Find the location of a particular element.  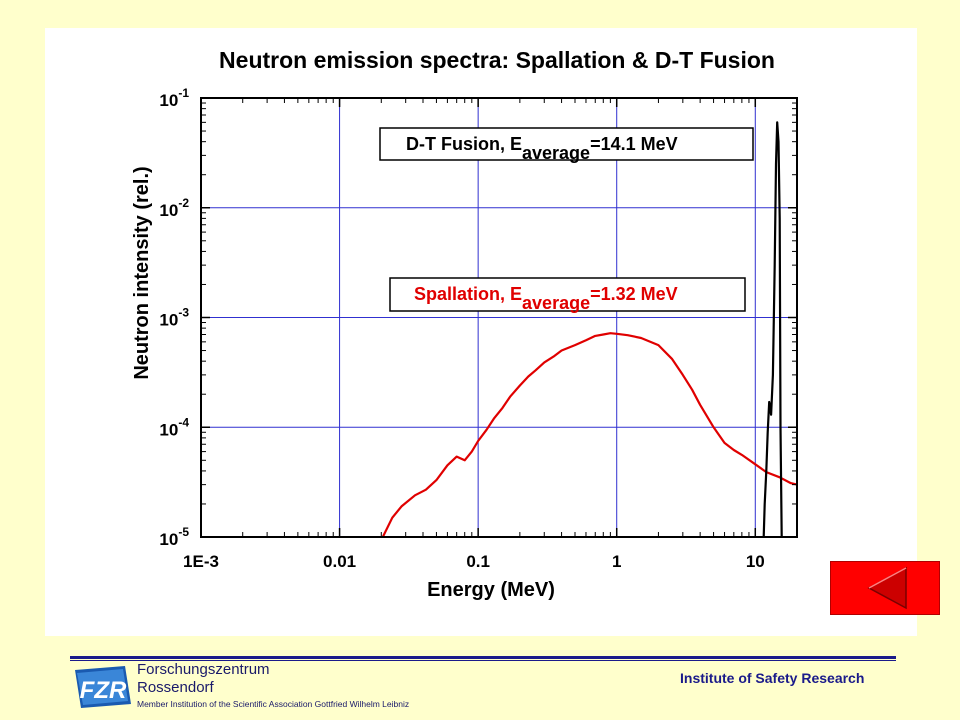

x-tick-label: 0.01 is located at coordinates (339, 561).